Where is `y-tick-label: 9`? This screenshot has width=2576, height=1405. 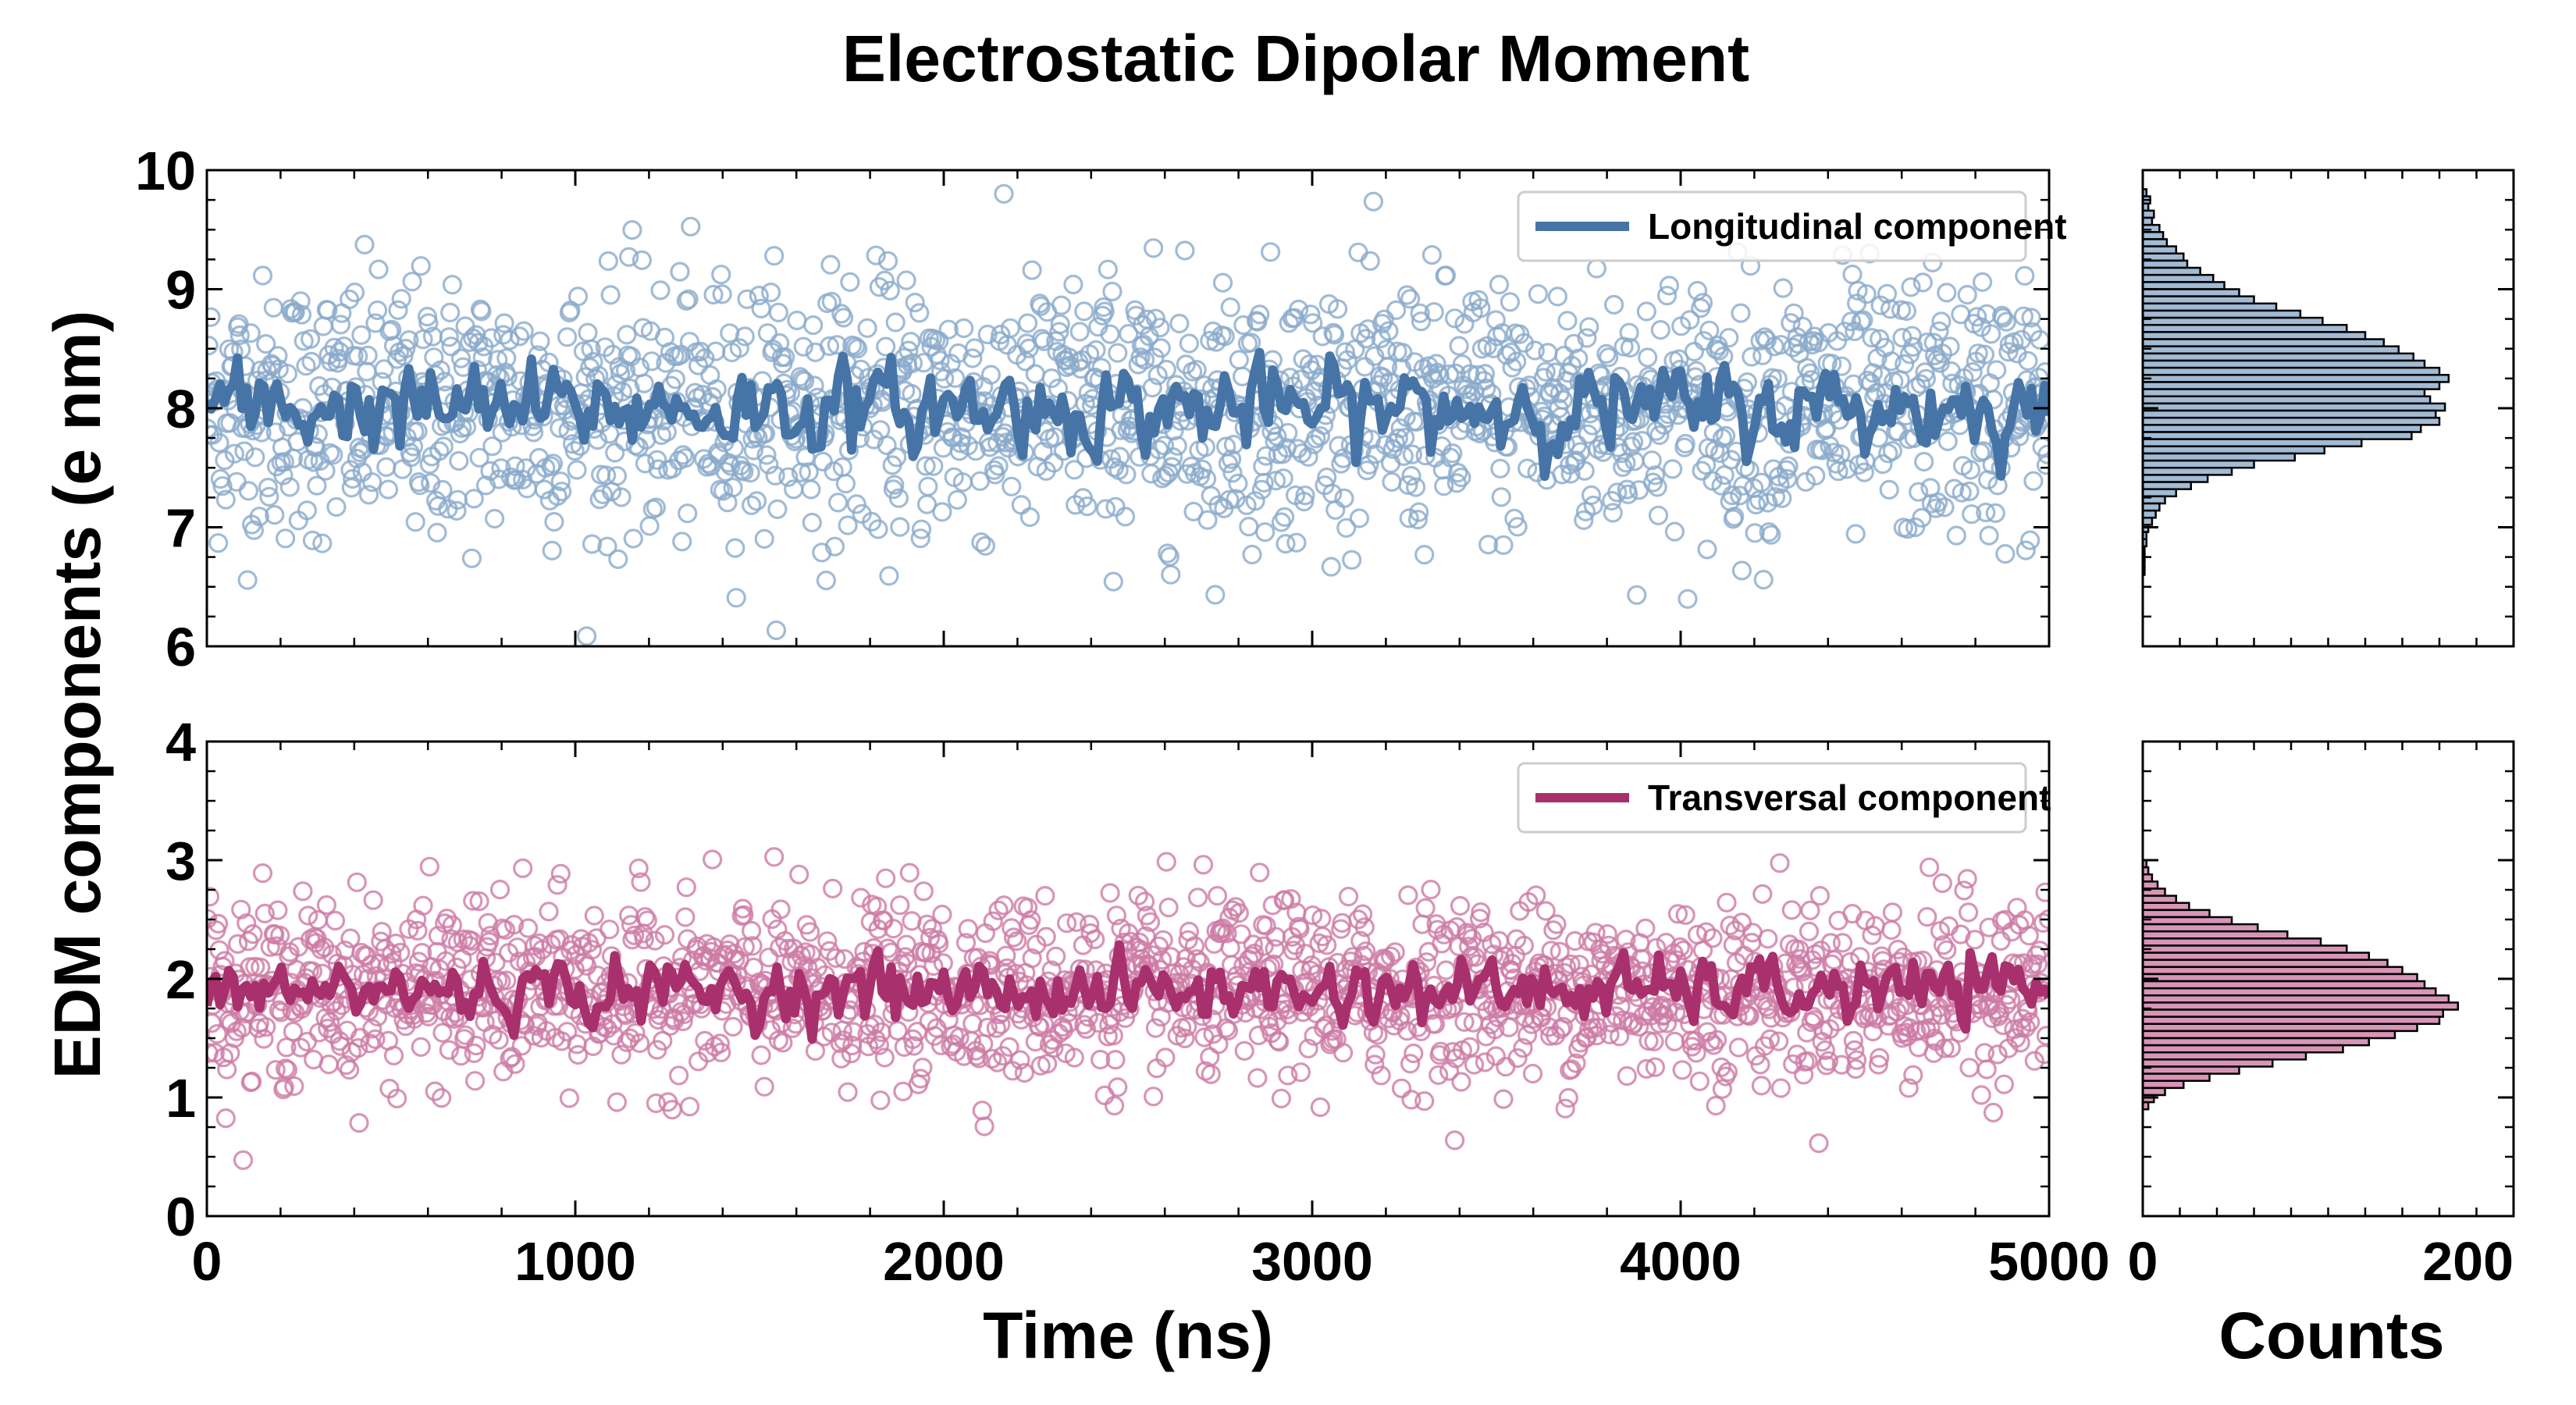
y-tick-label: 9 is located at coordinates (180, 290).